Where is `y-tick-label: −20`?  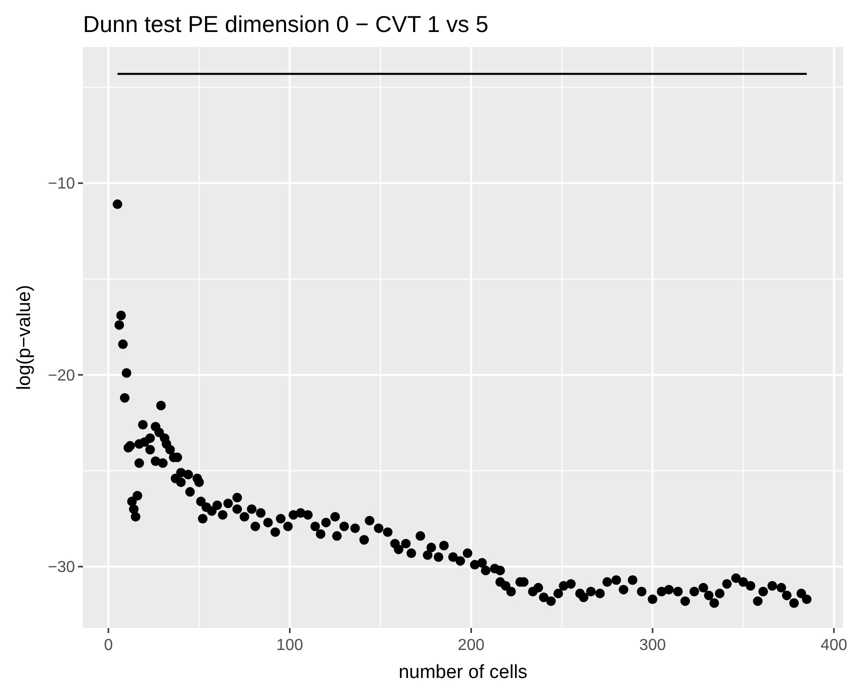 y-tick-label: −20 is located at coordinates (62, 375).